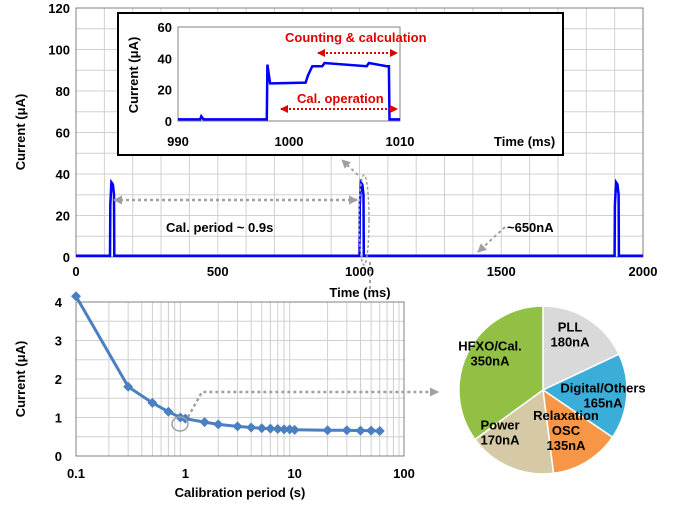  What do you see at coordinates (75, 271) in the screenshot?
I see `top-x-tick-label: 0` at bounding box center [75, 271].